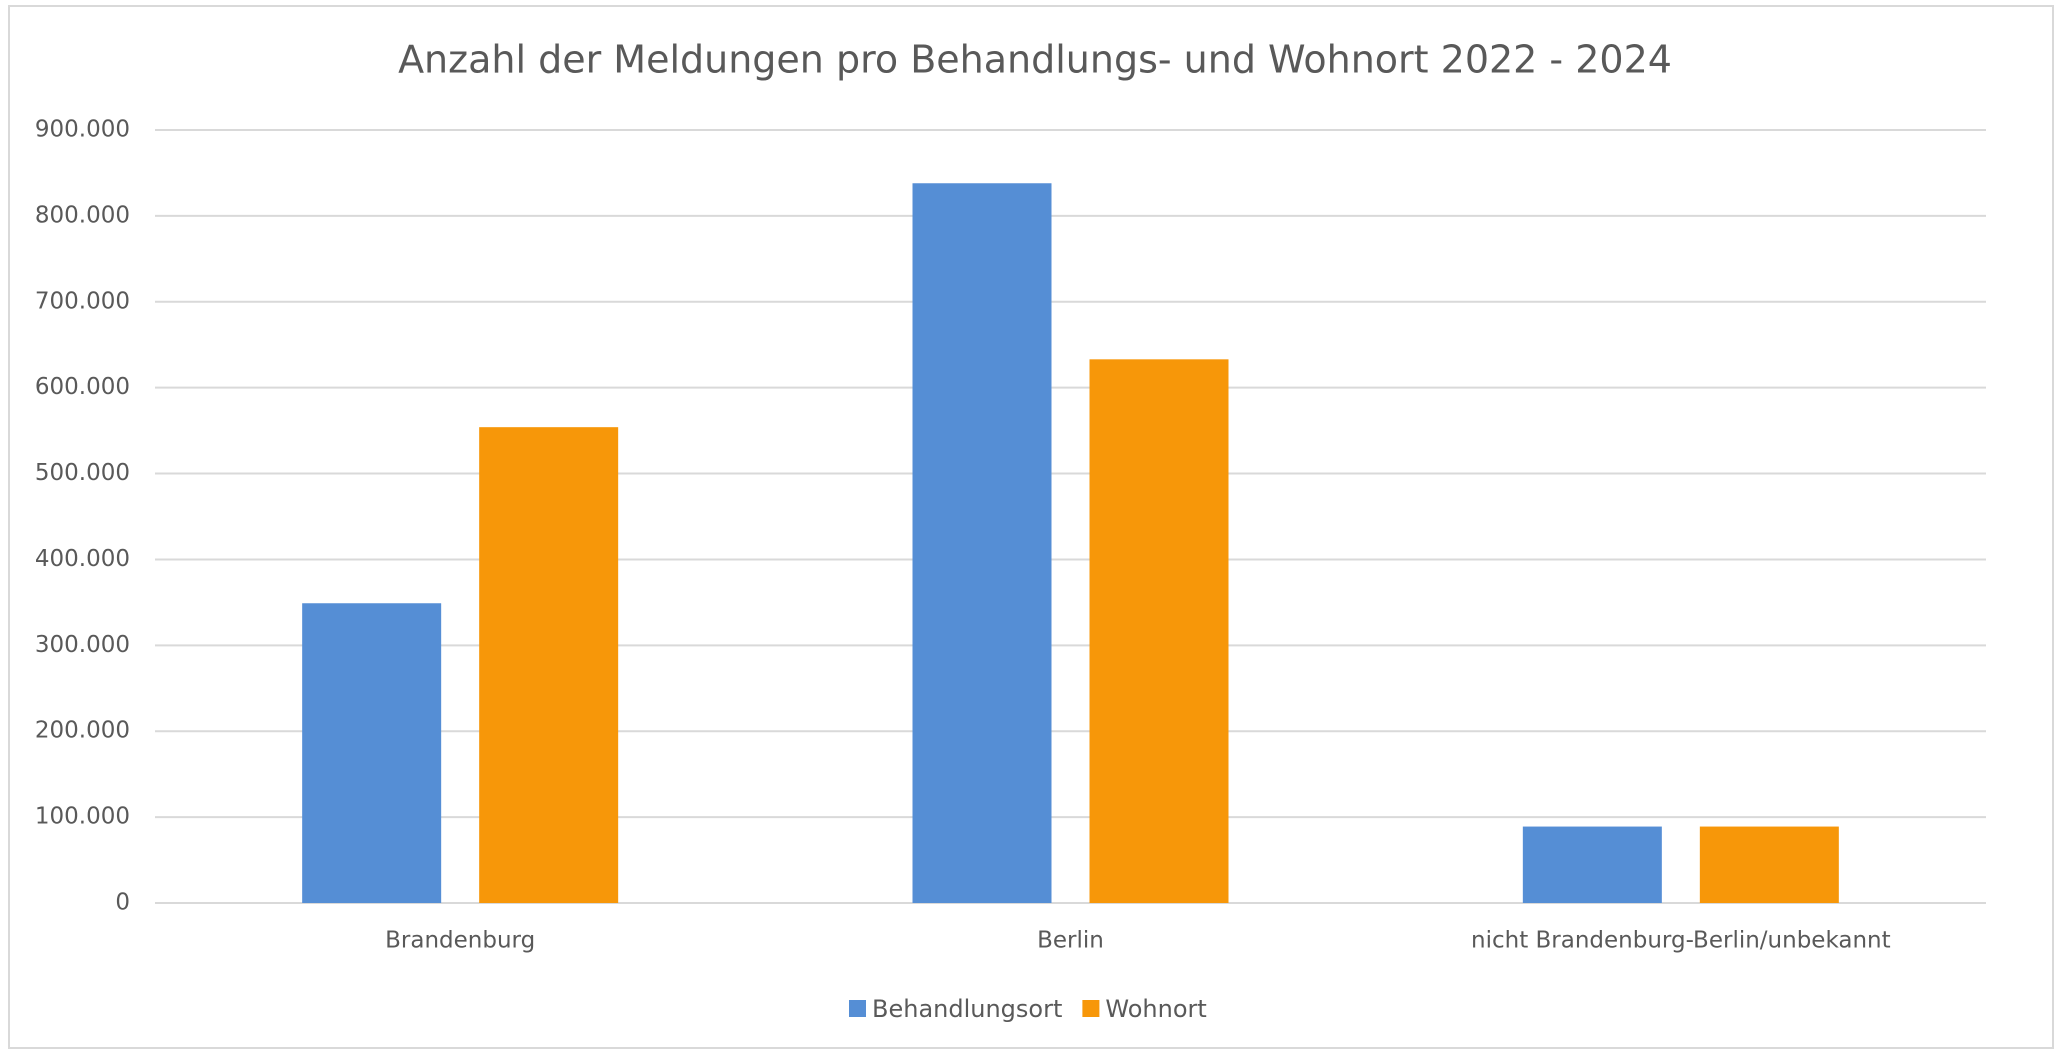 This screenshot has width=2056, height=1052. Describe the element at coordinates (82, 387) in the screenshot. I see `y-tick-label: 600.000` at that location.